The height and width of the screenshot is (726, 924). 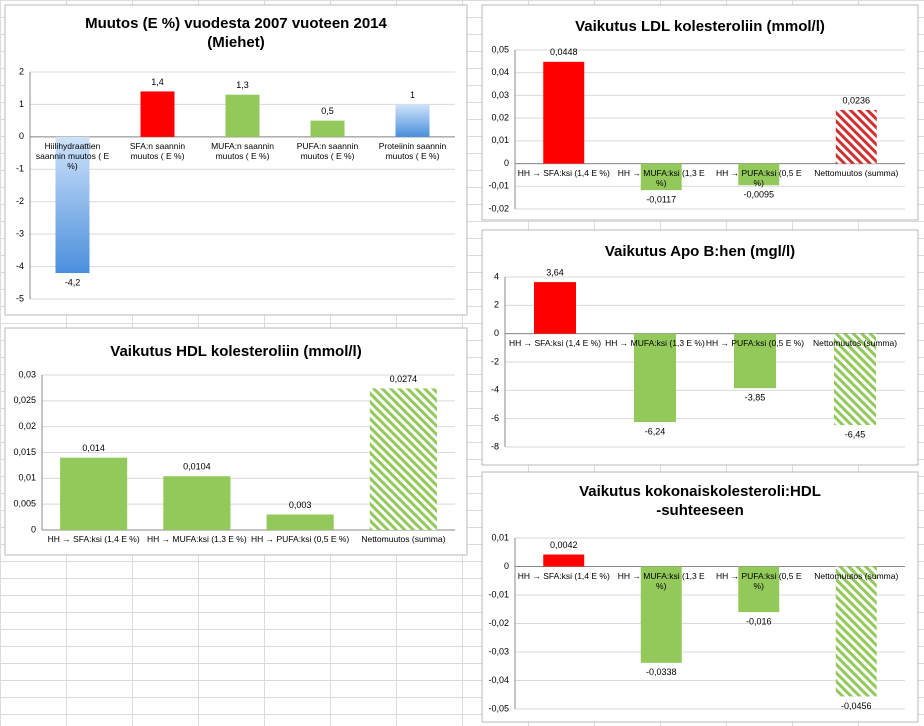 What do you see at coordinates (300, 505) in the screenshot?
I see `data-label: 0,003` at bounding box center [300, 505].